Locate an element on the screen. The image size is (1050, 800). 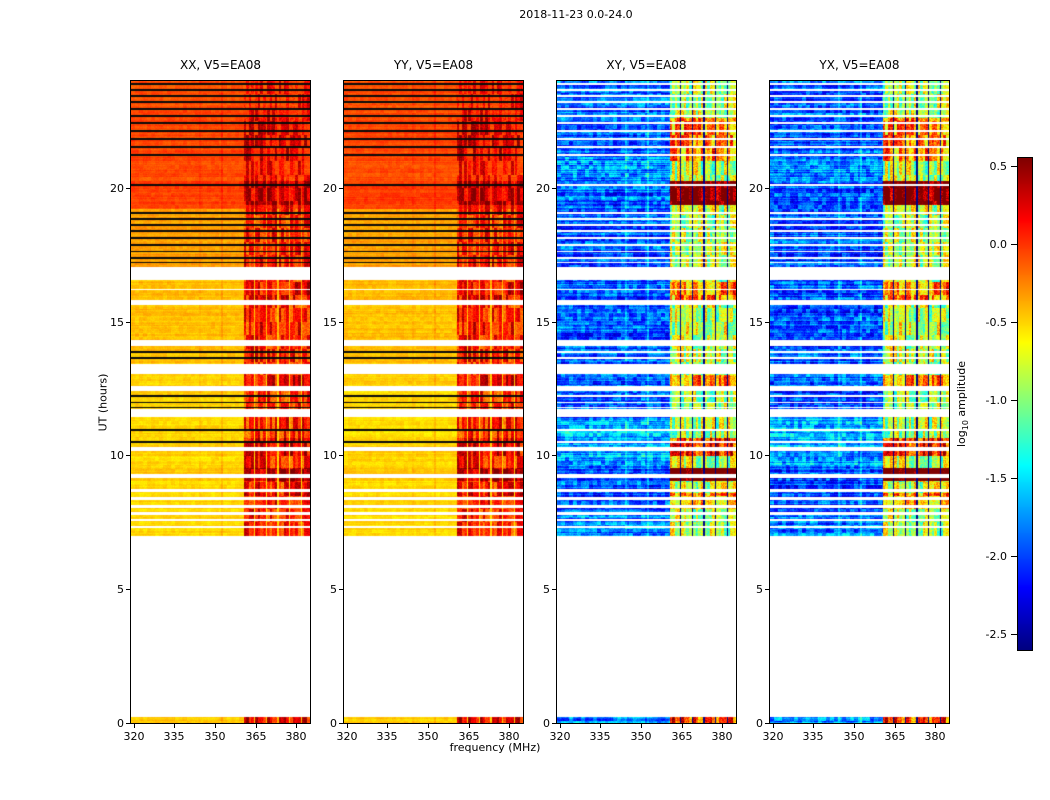
panel-title-xx: XX, V5=EA08 is located at coordinates (220, 65).